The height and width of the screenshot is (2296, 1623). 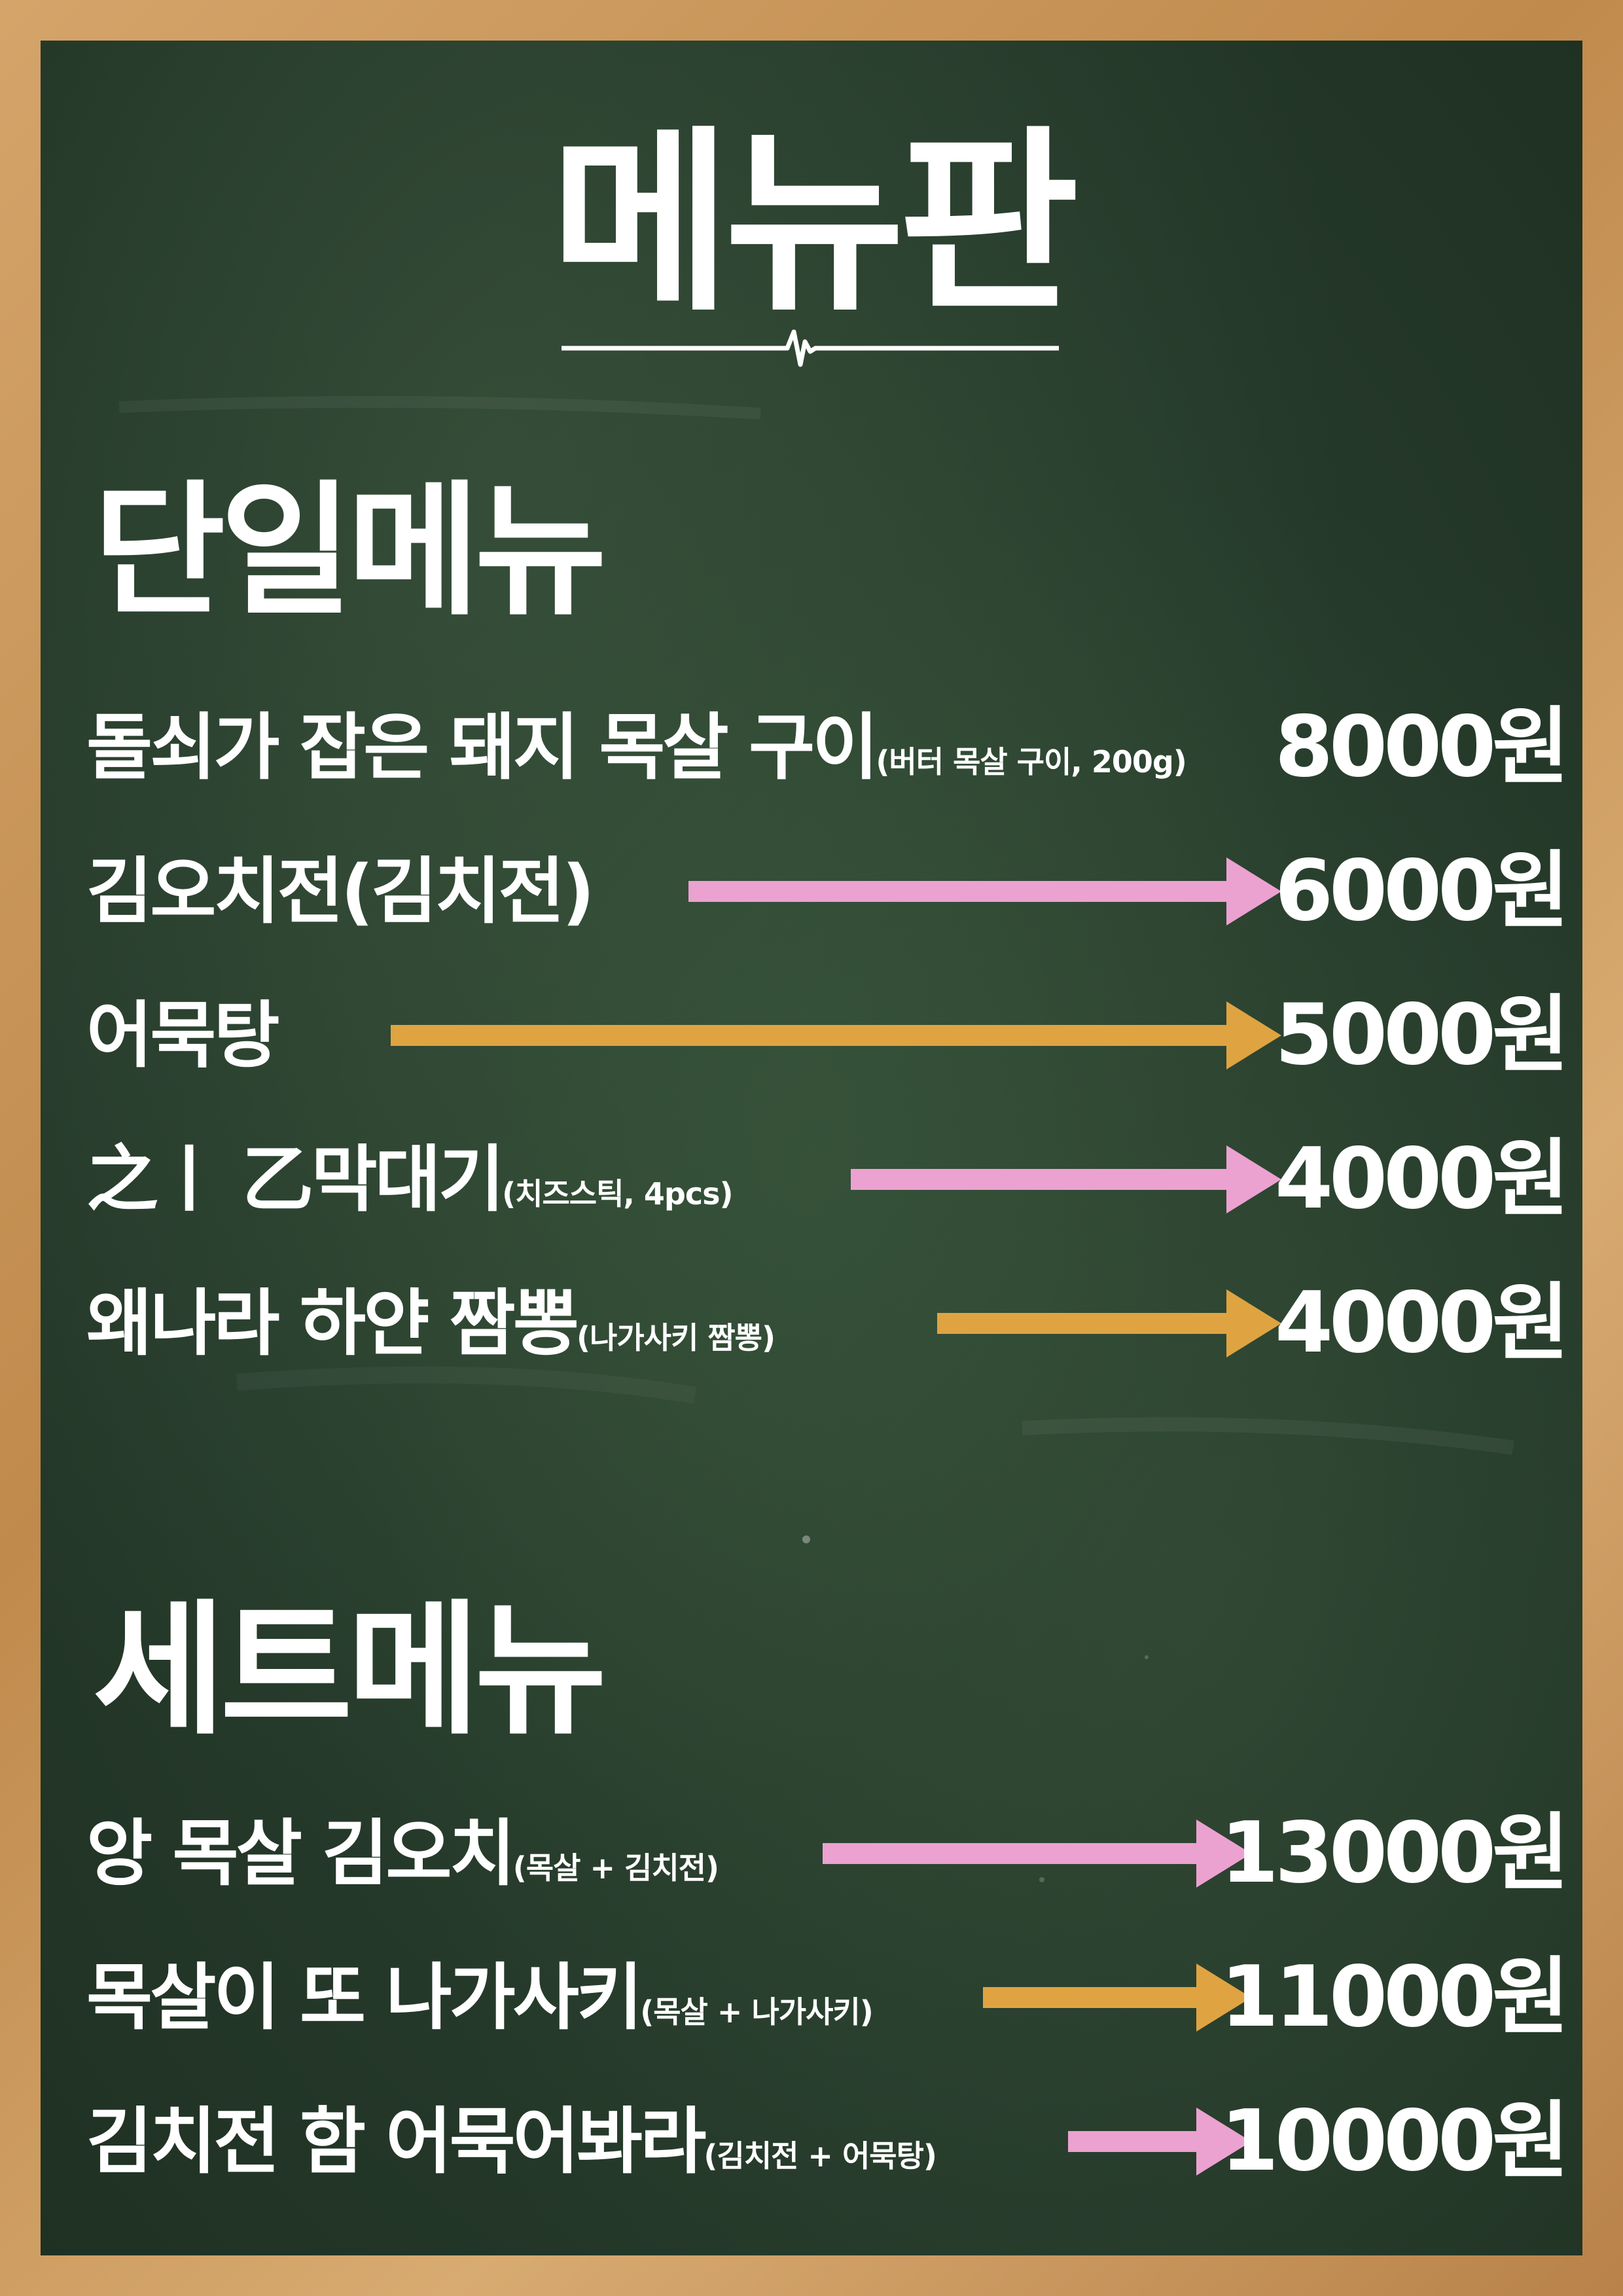 What do you see at coordinates (820, 2156) in the screenshot?
I see `menu-item-note: (김치전 + 어묵탕)` at bounding box center [820, 2156].